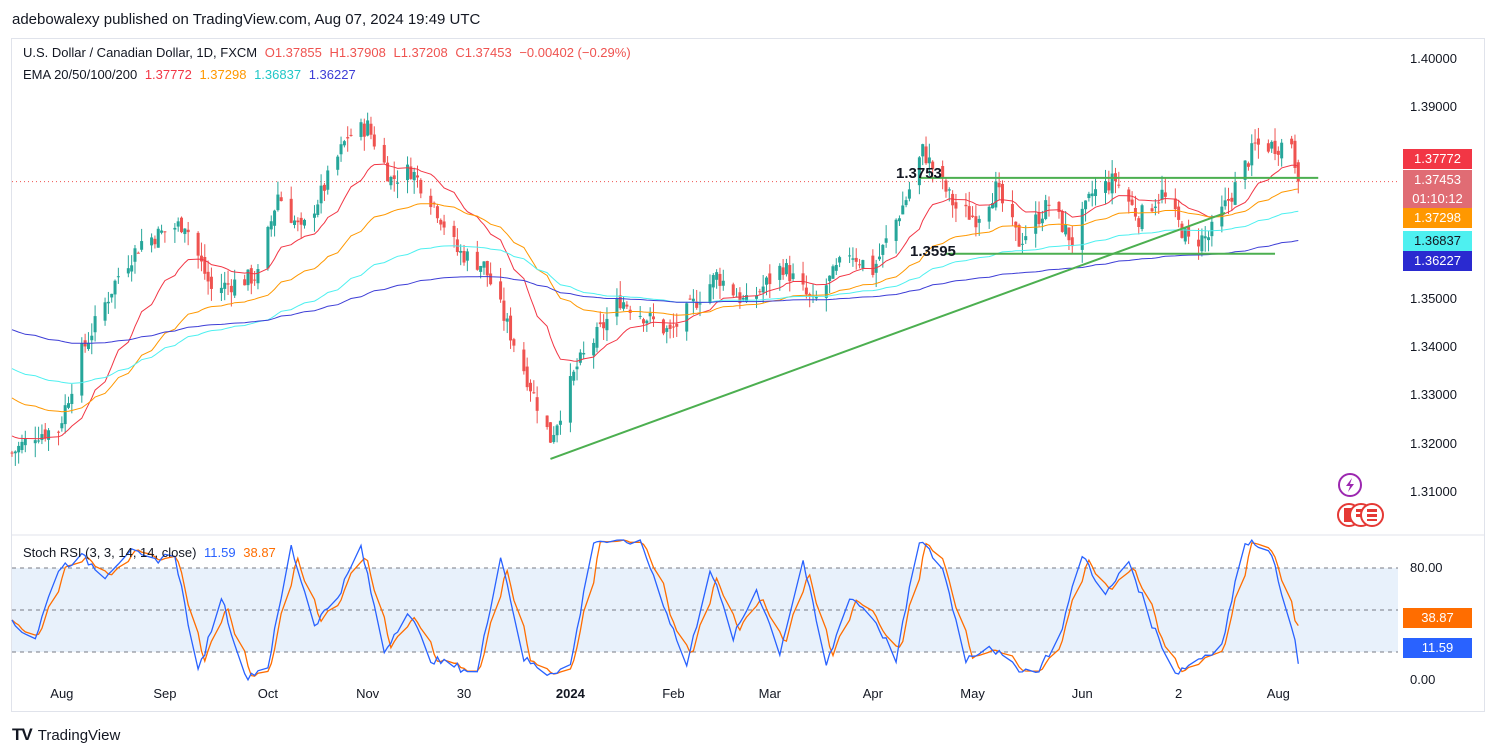 This screenshot has height=756, width=1496. I want to click on stoch-d-price-label: 38.87, so click(1437, 618).